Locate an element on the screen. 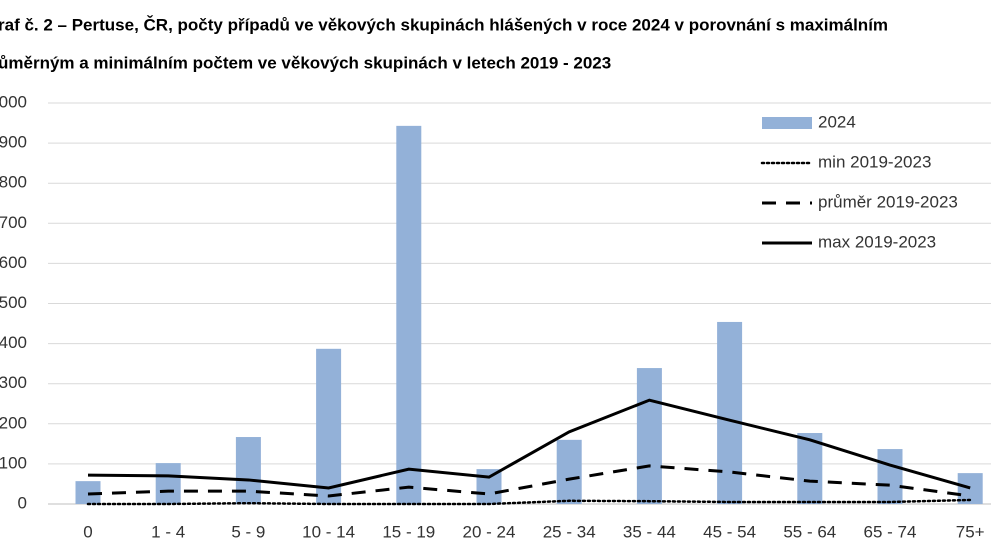  x-tick-label: 75+ is located at coordinates (970, 531).